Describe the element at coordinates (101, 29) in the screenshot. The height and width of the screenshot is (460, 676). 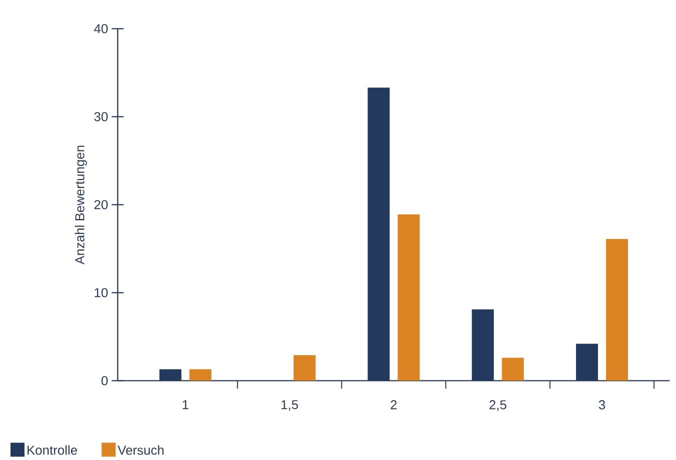
I see `y-tick-label: 40` at that location.